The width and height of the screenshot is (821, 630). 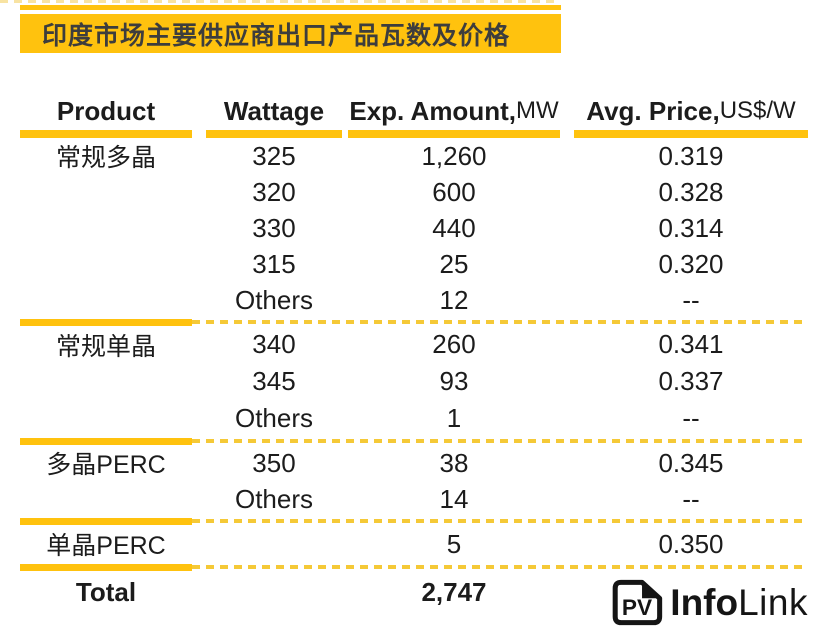 I want to click on title-banner: 印度市场主要供应商出口产品瓦数及价格, so click(x=290, y=33).